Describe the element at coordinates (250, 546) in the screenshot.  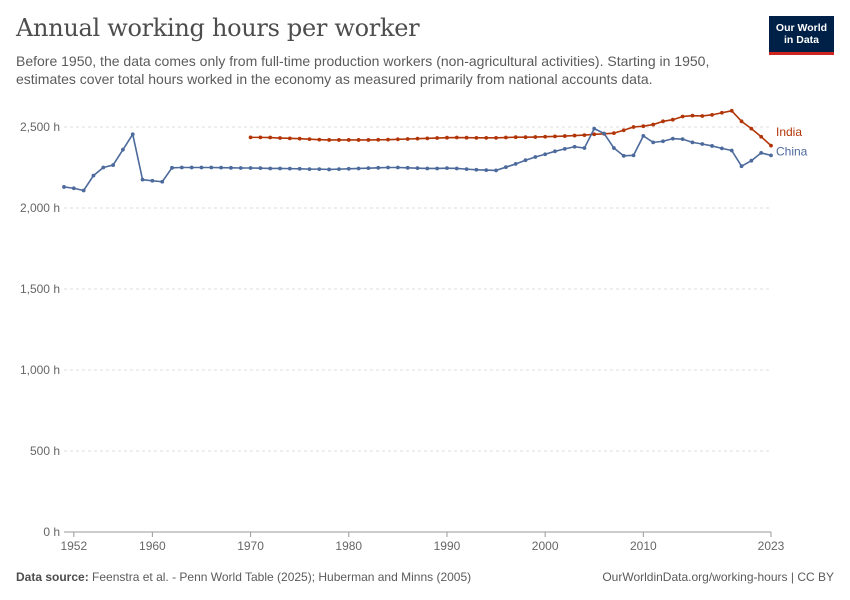
I see `x-tick-label: 1970` at that location.